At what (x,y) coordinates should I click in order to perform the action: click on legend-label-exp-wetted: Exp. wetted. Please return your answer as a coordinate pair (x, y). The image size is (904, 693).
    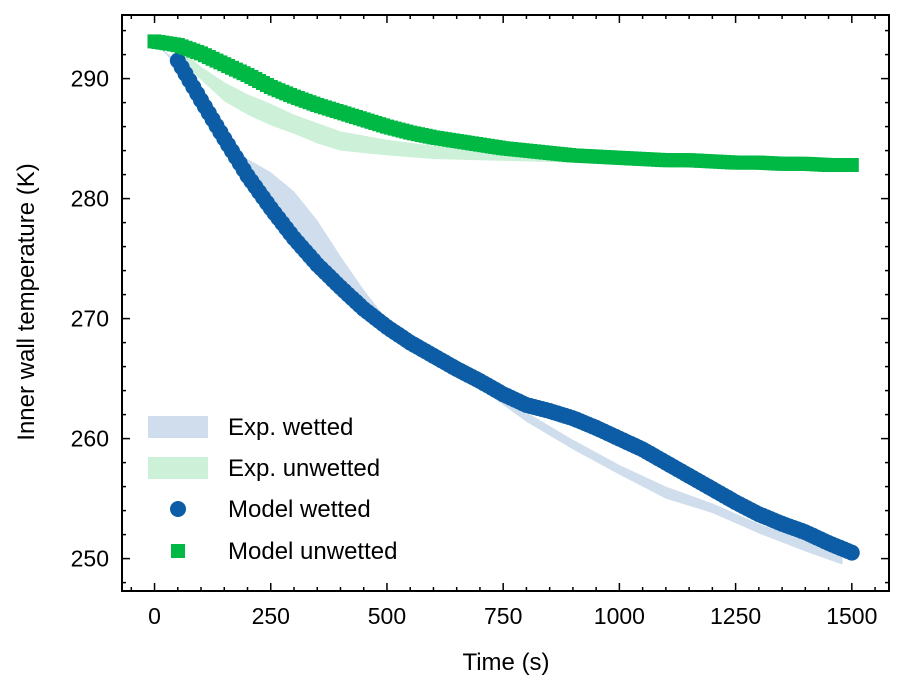
    Looking at the image, I should click on (290, 427).